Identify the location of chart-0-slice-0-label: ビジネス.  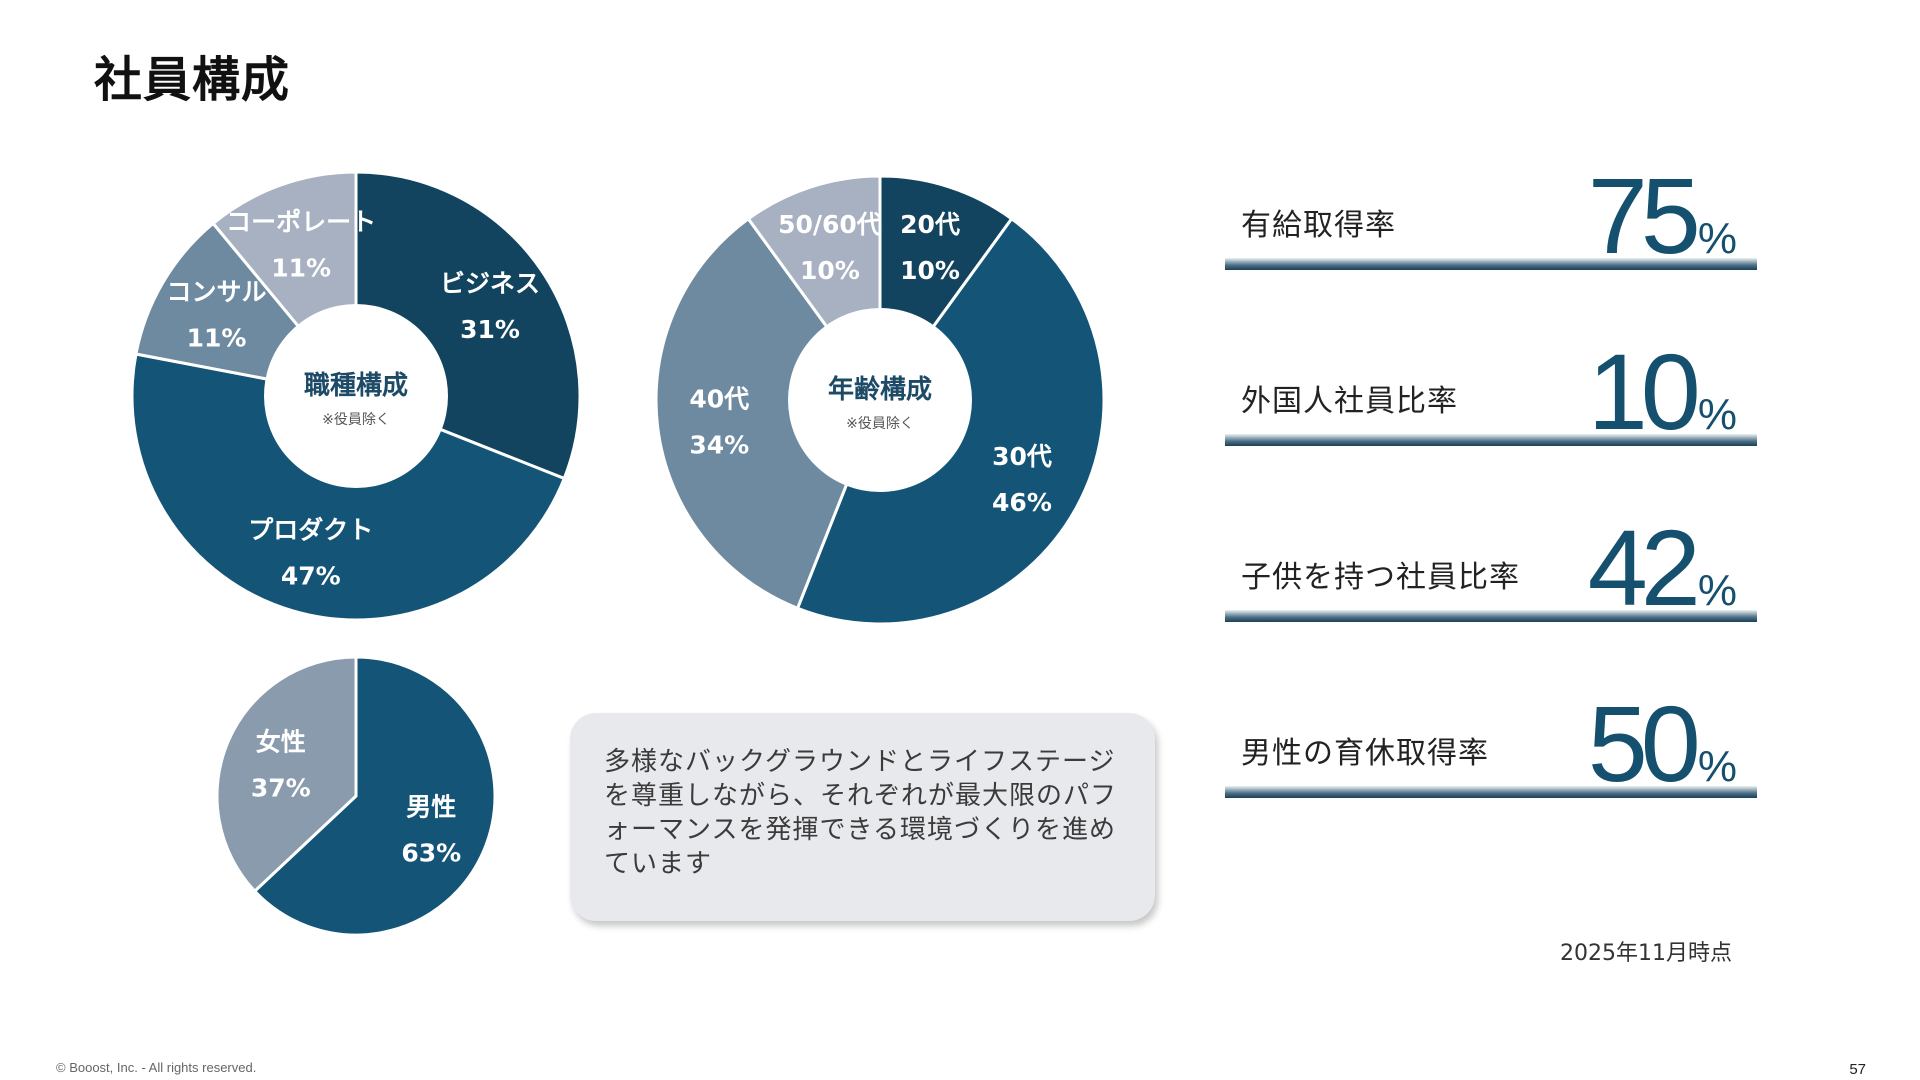
(490, 283).